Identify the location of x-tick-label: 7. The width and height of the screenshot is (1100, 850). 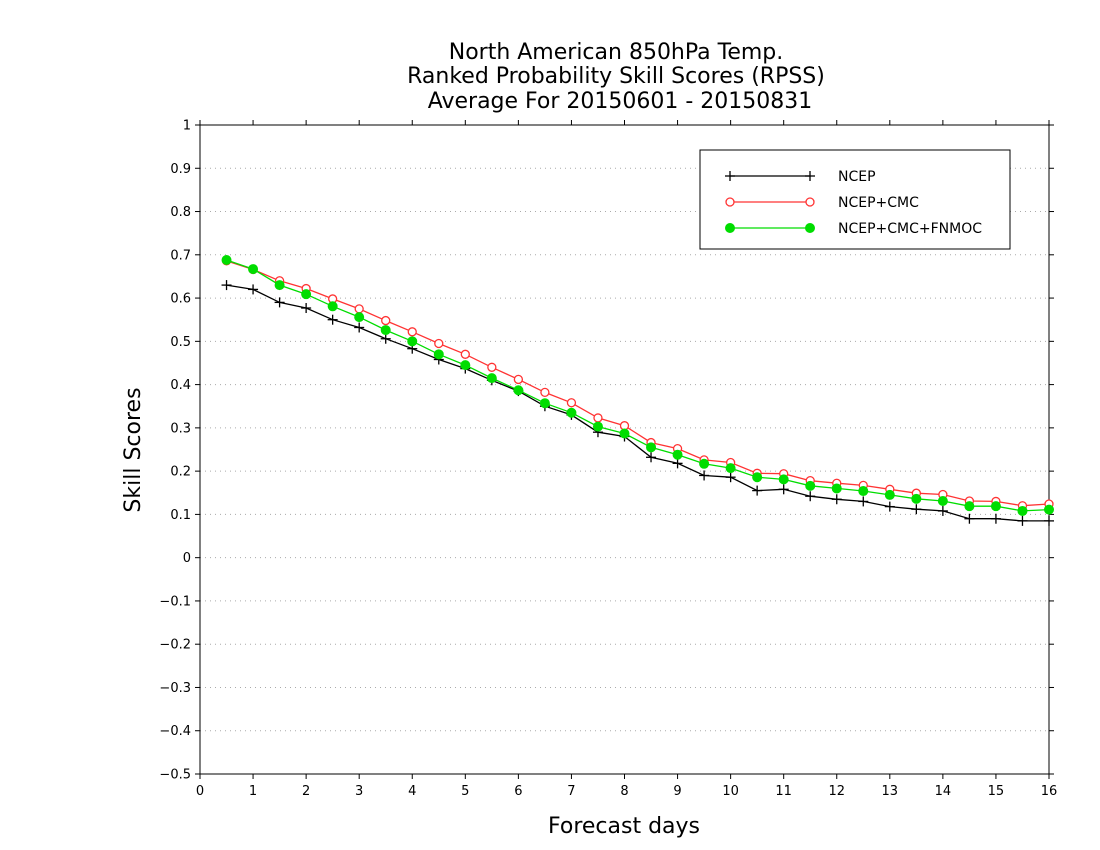
(571, 791).